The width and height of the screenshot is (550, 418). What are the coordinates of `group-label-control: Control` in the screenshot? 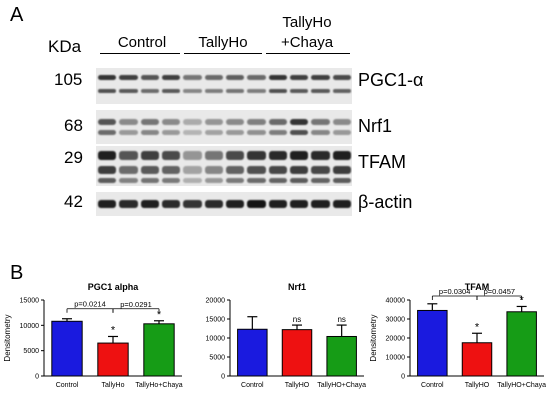 It's located at (142, 42).